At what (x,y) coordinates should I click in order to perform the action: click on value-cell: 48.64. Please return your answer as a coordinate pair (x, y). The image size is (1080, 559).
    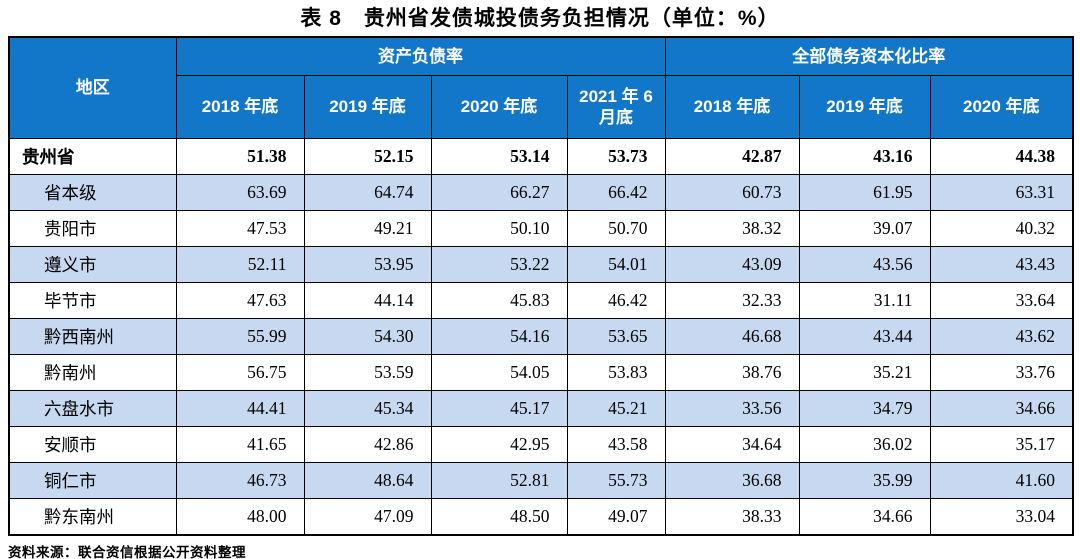
    Looking at the image, I should click on (367, 480).